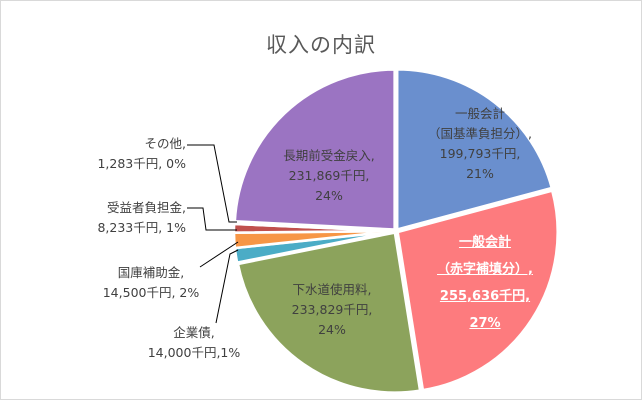  What do you see at coordinates (332, 289) in the screenshot?
I see `label-line: 下水道使用料,` at bounding box center [332, 289].